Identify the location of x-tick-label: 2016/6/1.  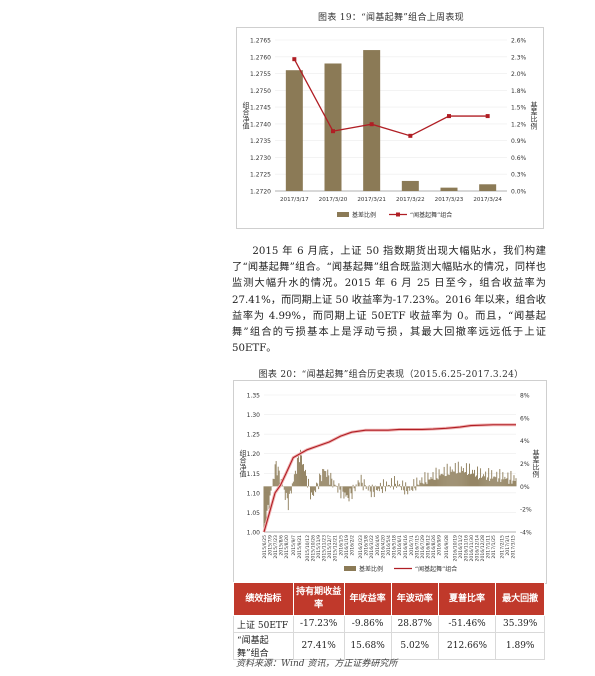
(400, 545).